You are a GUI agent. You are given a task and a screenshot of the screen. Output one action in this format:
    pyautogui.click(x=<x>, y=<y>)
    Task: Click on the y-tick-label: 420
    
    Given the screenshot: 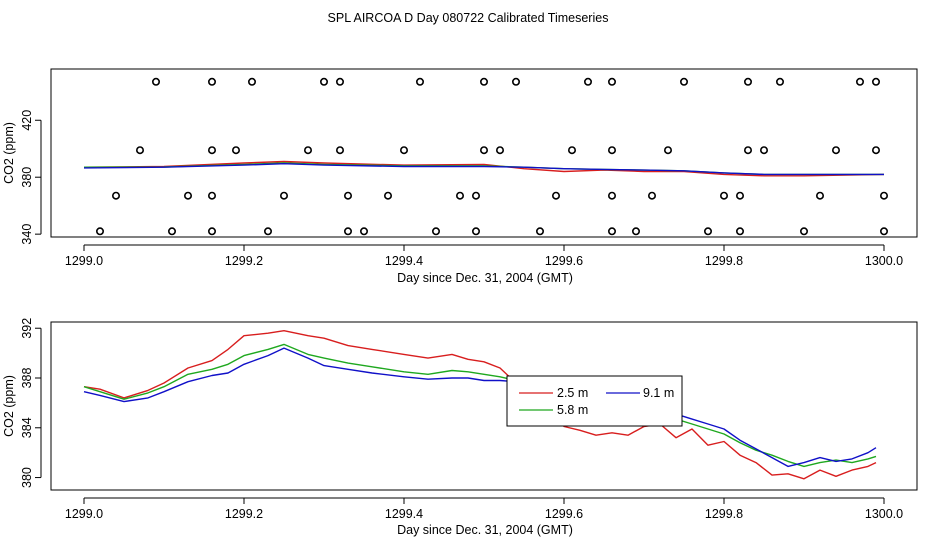 What is the action you would take?
    pyautogui.click(x=27, y=120)
    